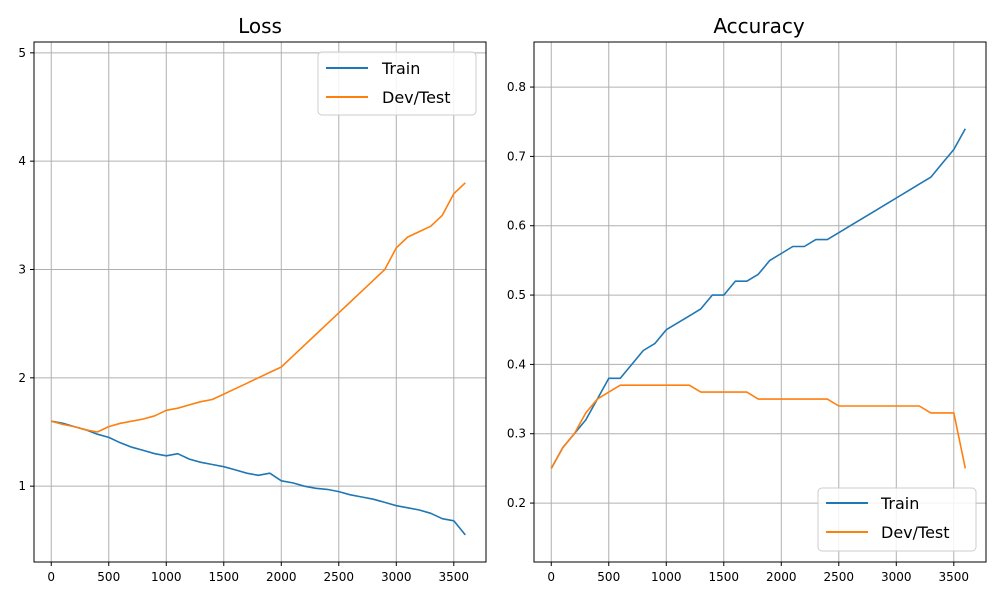 The image size is (1000, 600). What do you see at coordinates (260, 26) in the screenshot?
I see `loss-title: Loss` at bounding box center [260, 26].